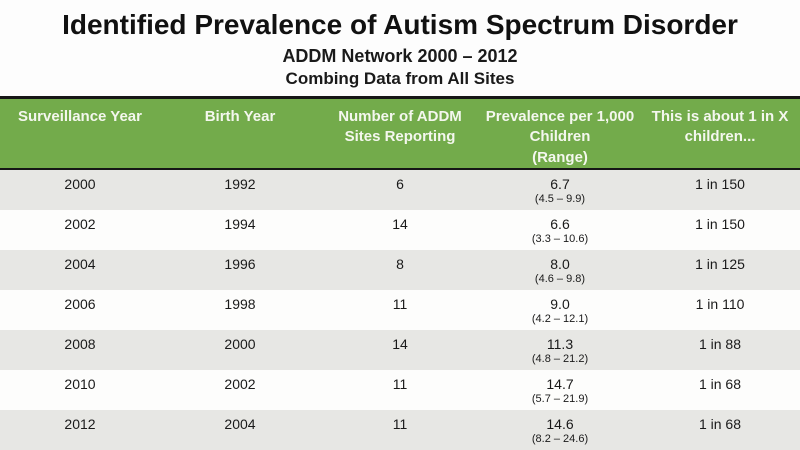 This screenshot has width=800, height=450. I want to click on prevalence-value: 14.7, so click(560, 383).